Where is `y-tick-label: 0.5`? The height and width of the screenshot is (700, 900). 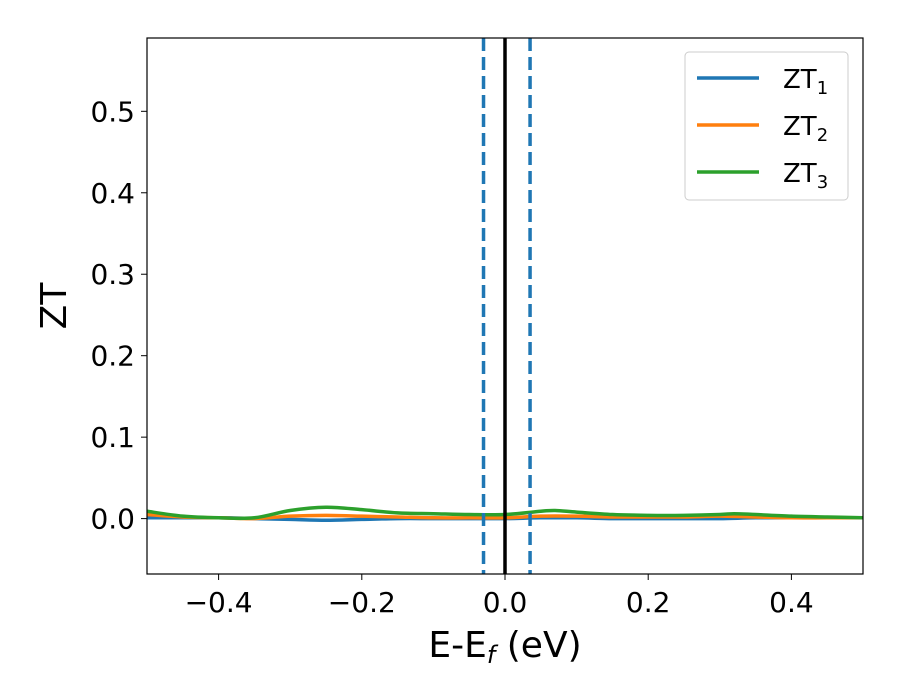
y-tick-label: 0.5 is located at coordinates (112, 111).